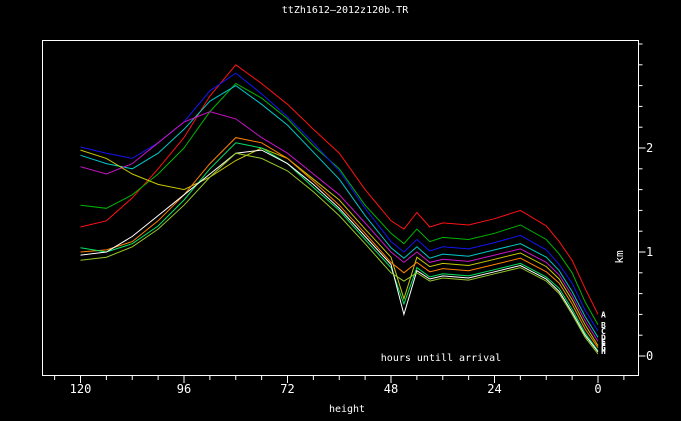 The width and height of the screenshot is (681, 421). What do you see at coordinates (603, 351) in the screenshot?
I see `curve-letter-H: H` at bounding box center [603, 351].